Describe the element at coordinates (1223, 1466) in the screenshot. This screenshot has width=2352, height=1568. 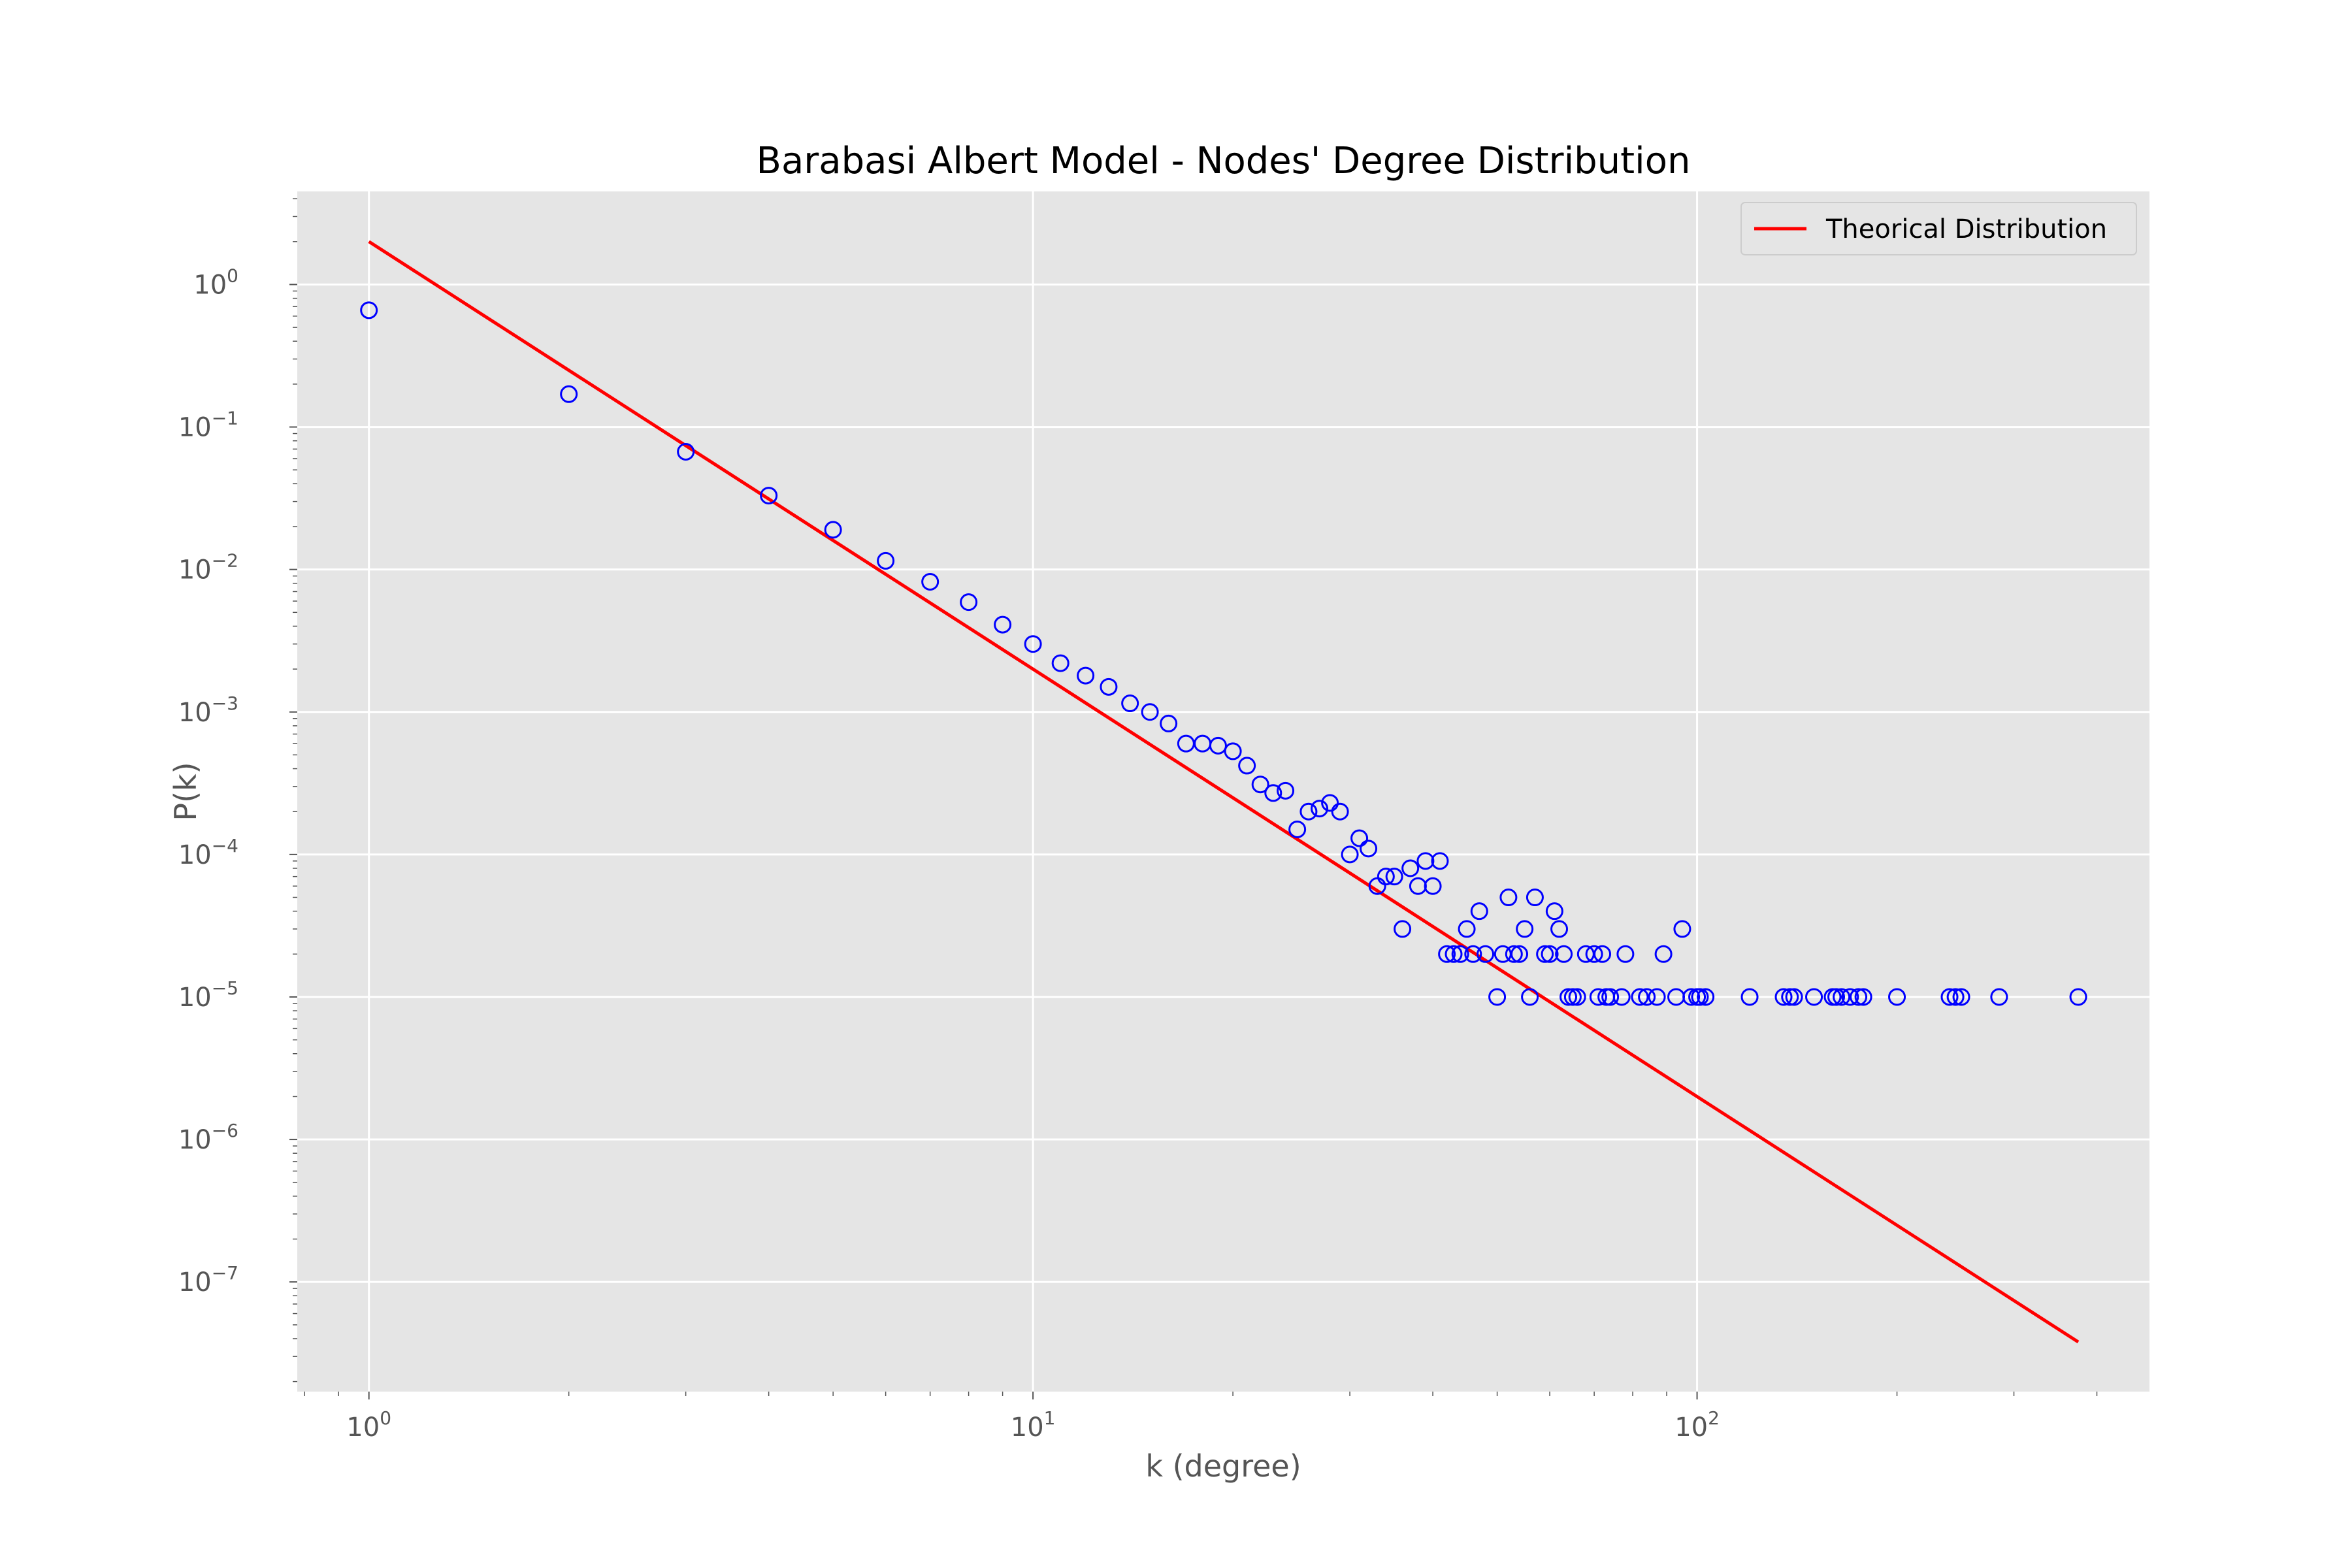
I see `x-axis-label: k (degree)` at that location.